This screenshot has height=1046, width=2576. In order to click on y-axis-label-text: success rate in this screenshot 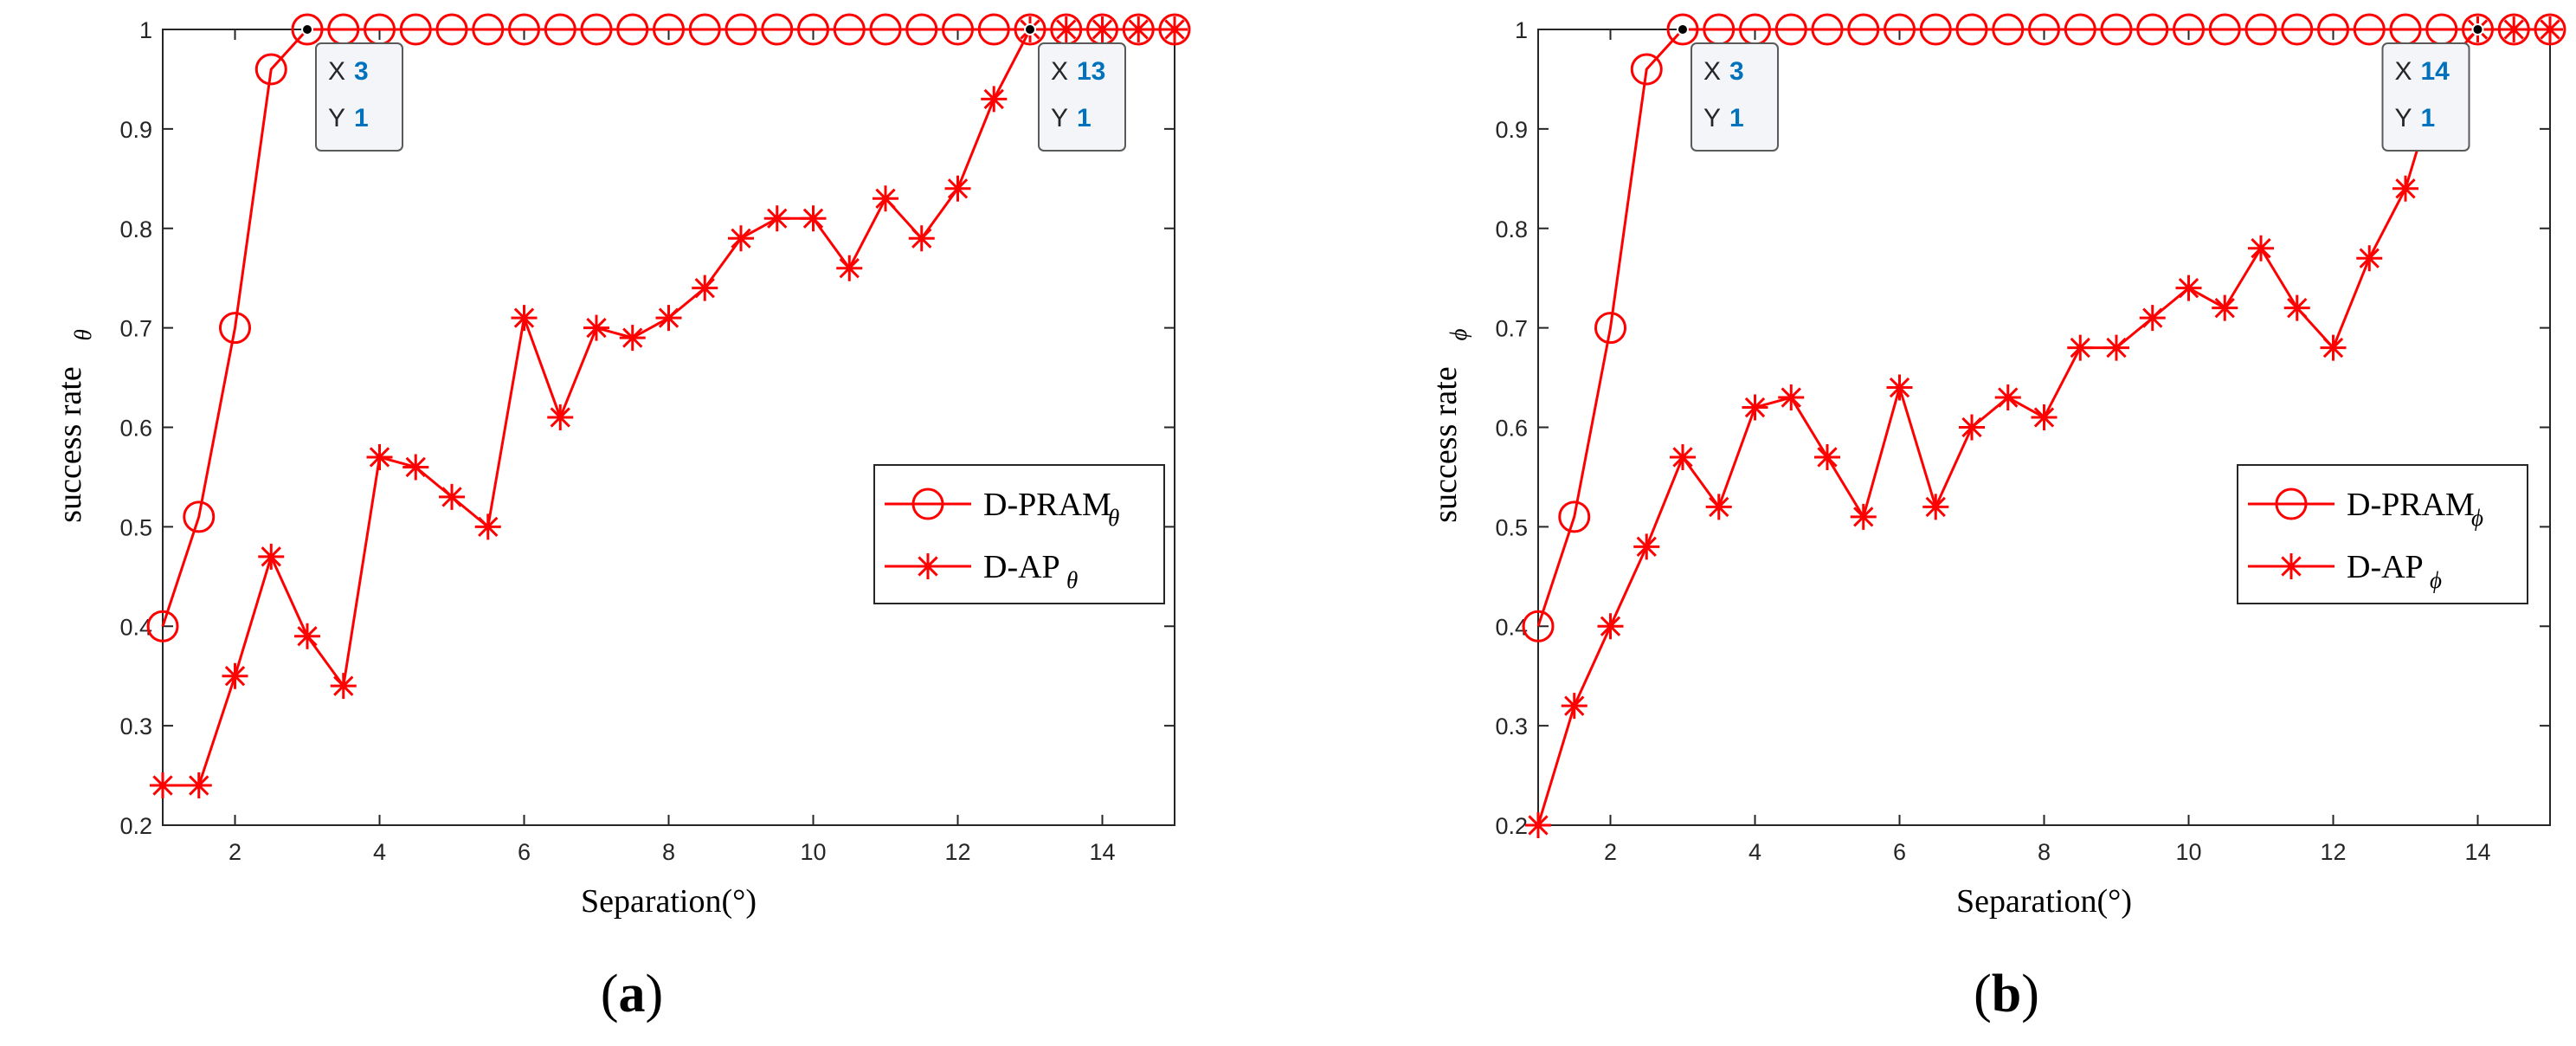, I will do `click(70, 444)`.